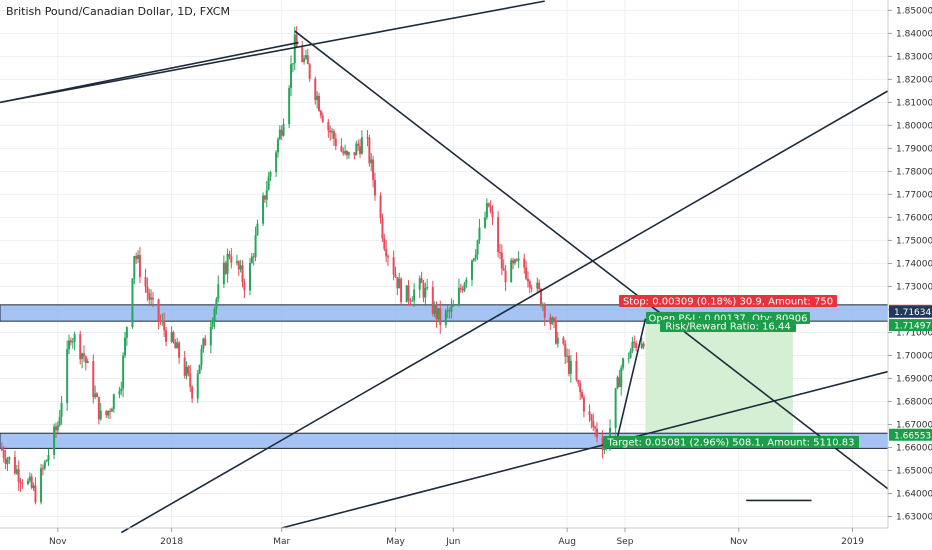 The height and width of the screenshot is (550, 932). What do you see at coordinates (914, 241) in the screenshot?
I see `y-tick-label: 1.75000` at bounding box center [914, 241].